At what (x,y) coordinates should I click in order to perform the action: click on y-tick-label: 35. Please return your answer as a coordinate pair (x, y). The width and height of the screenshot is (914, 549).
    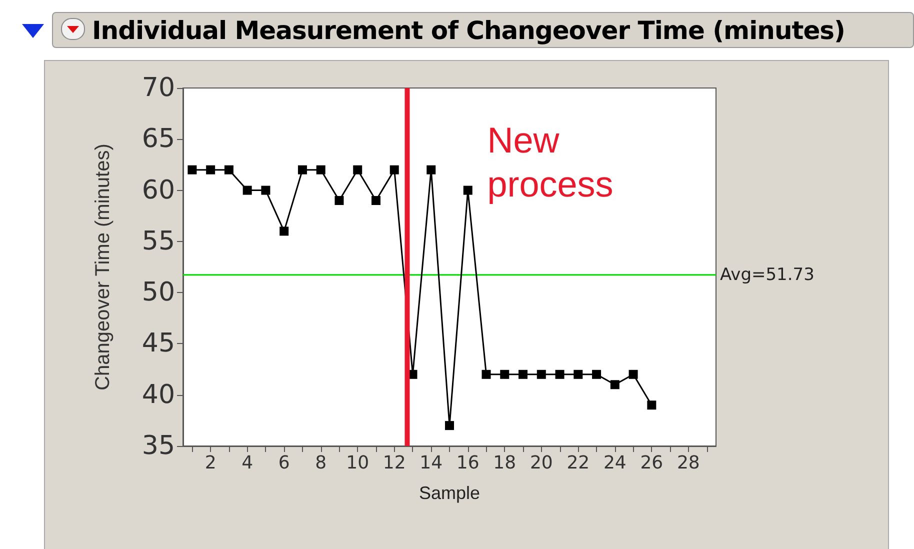
    Looking at the image, I should click on (158, 446).